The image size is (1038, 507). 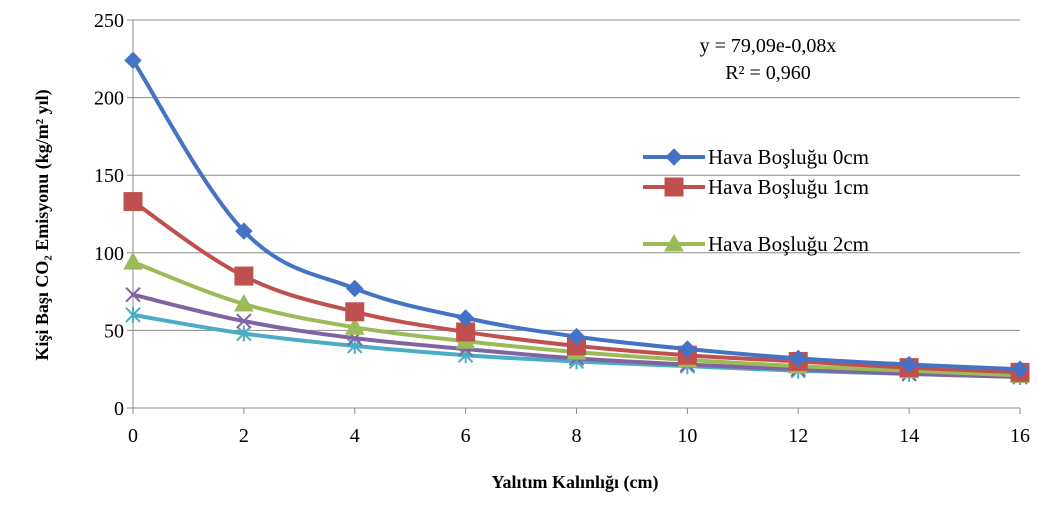 What do you see at coordinates (109, 99) in the screenshot?
I see `y-tick-label: 200` at bounding box center [109, 99].